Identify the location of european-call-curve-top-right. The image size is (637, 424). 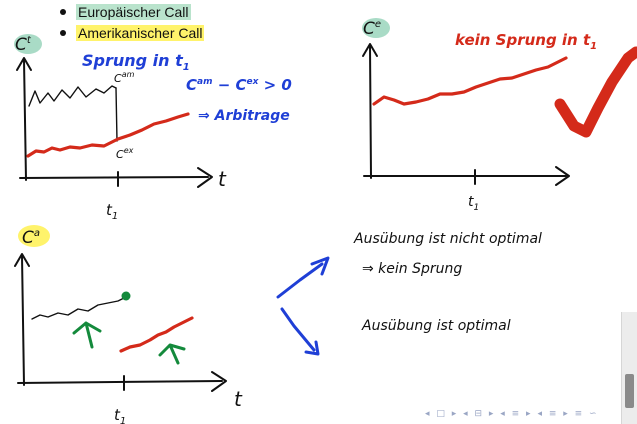
(470, 81).